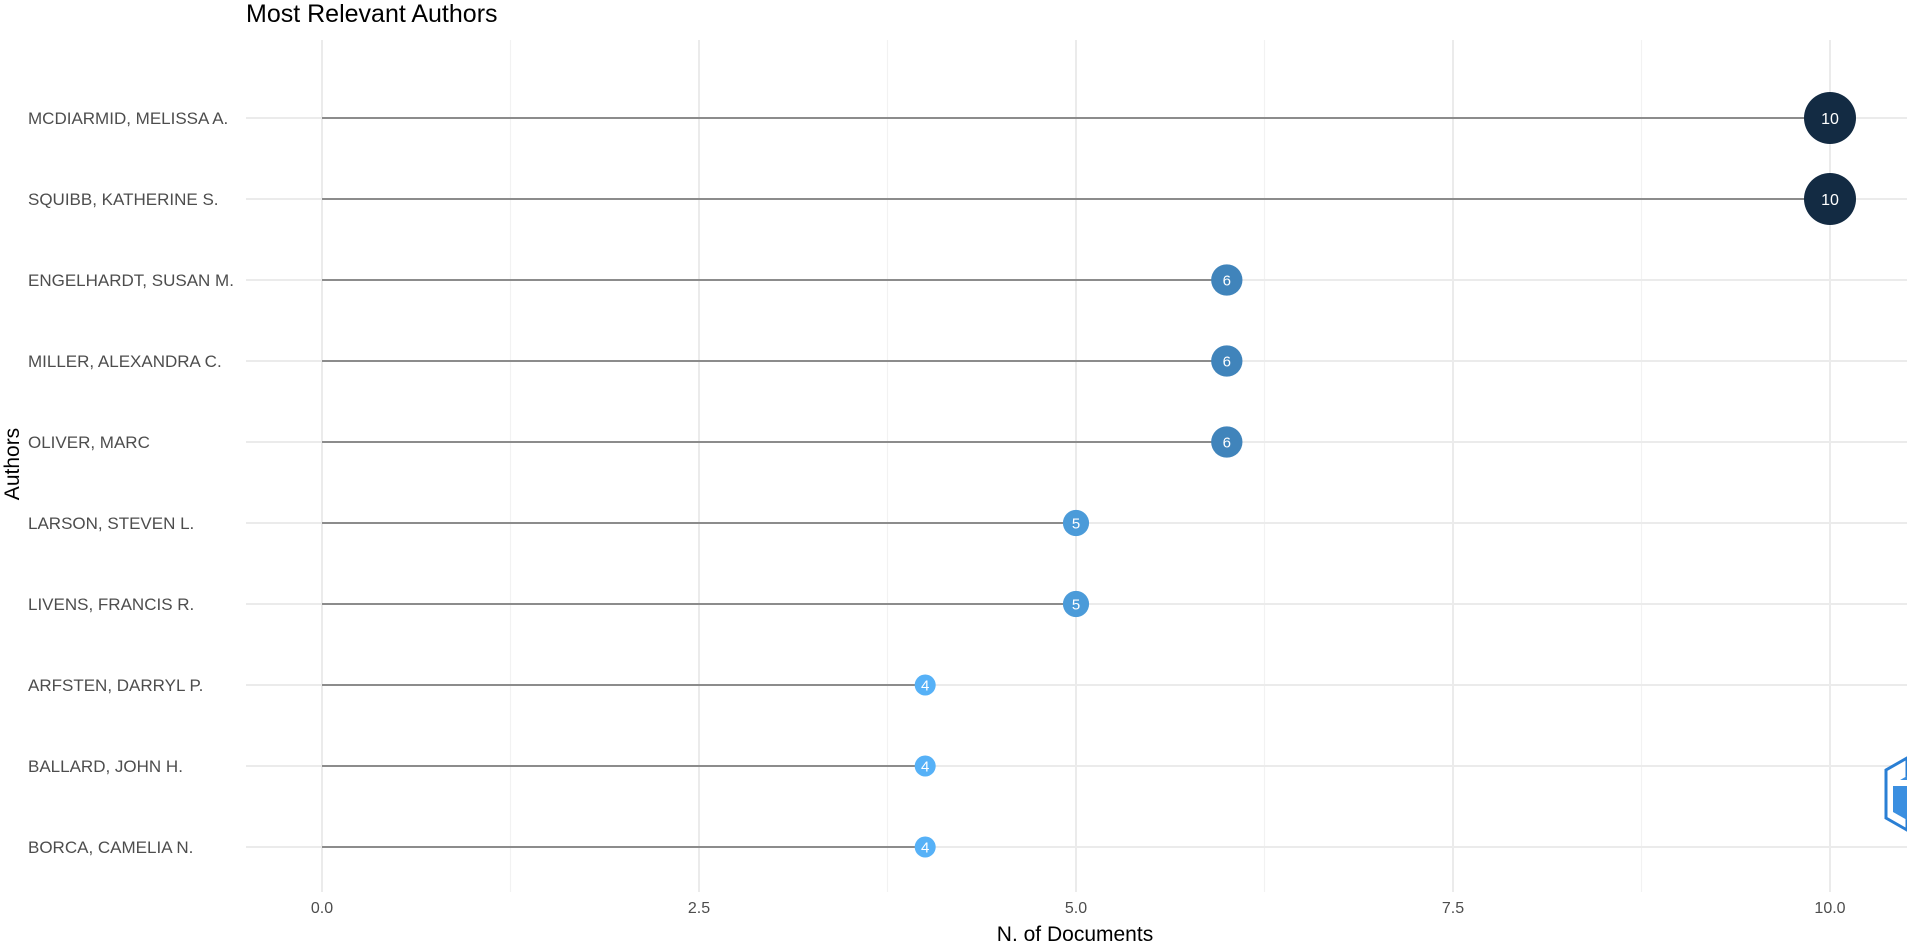  I want to click on author-label: BORCA, CAMELIA N., so click(110, 847).